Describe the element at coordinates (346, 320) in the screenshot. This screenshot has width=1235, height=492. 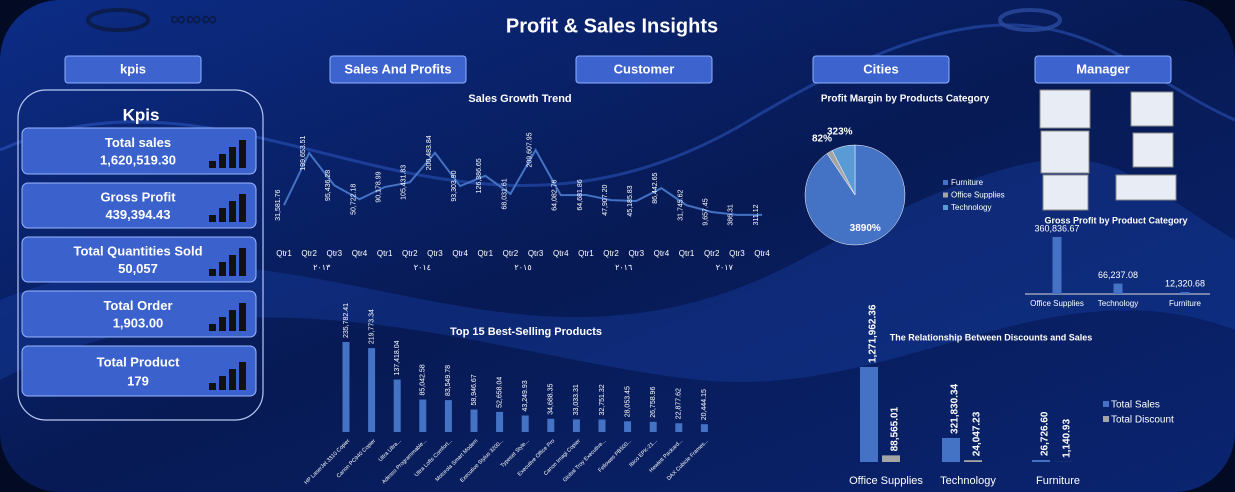
I see `data-label: 235,782.41` at that location.